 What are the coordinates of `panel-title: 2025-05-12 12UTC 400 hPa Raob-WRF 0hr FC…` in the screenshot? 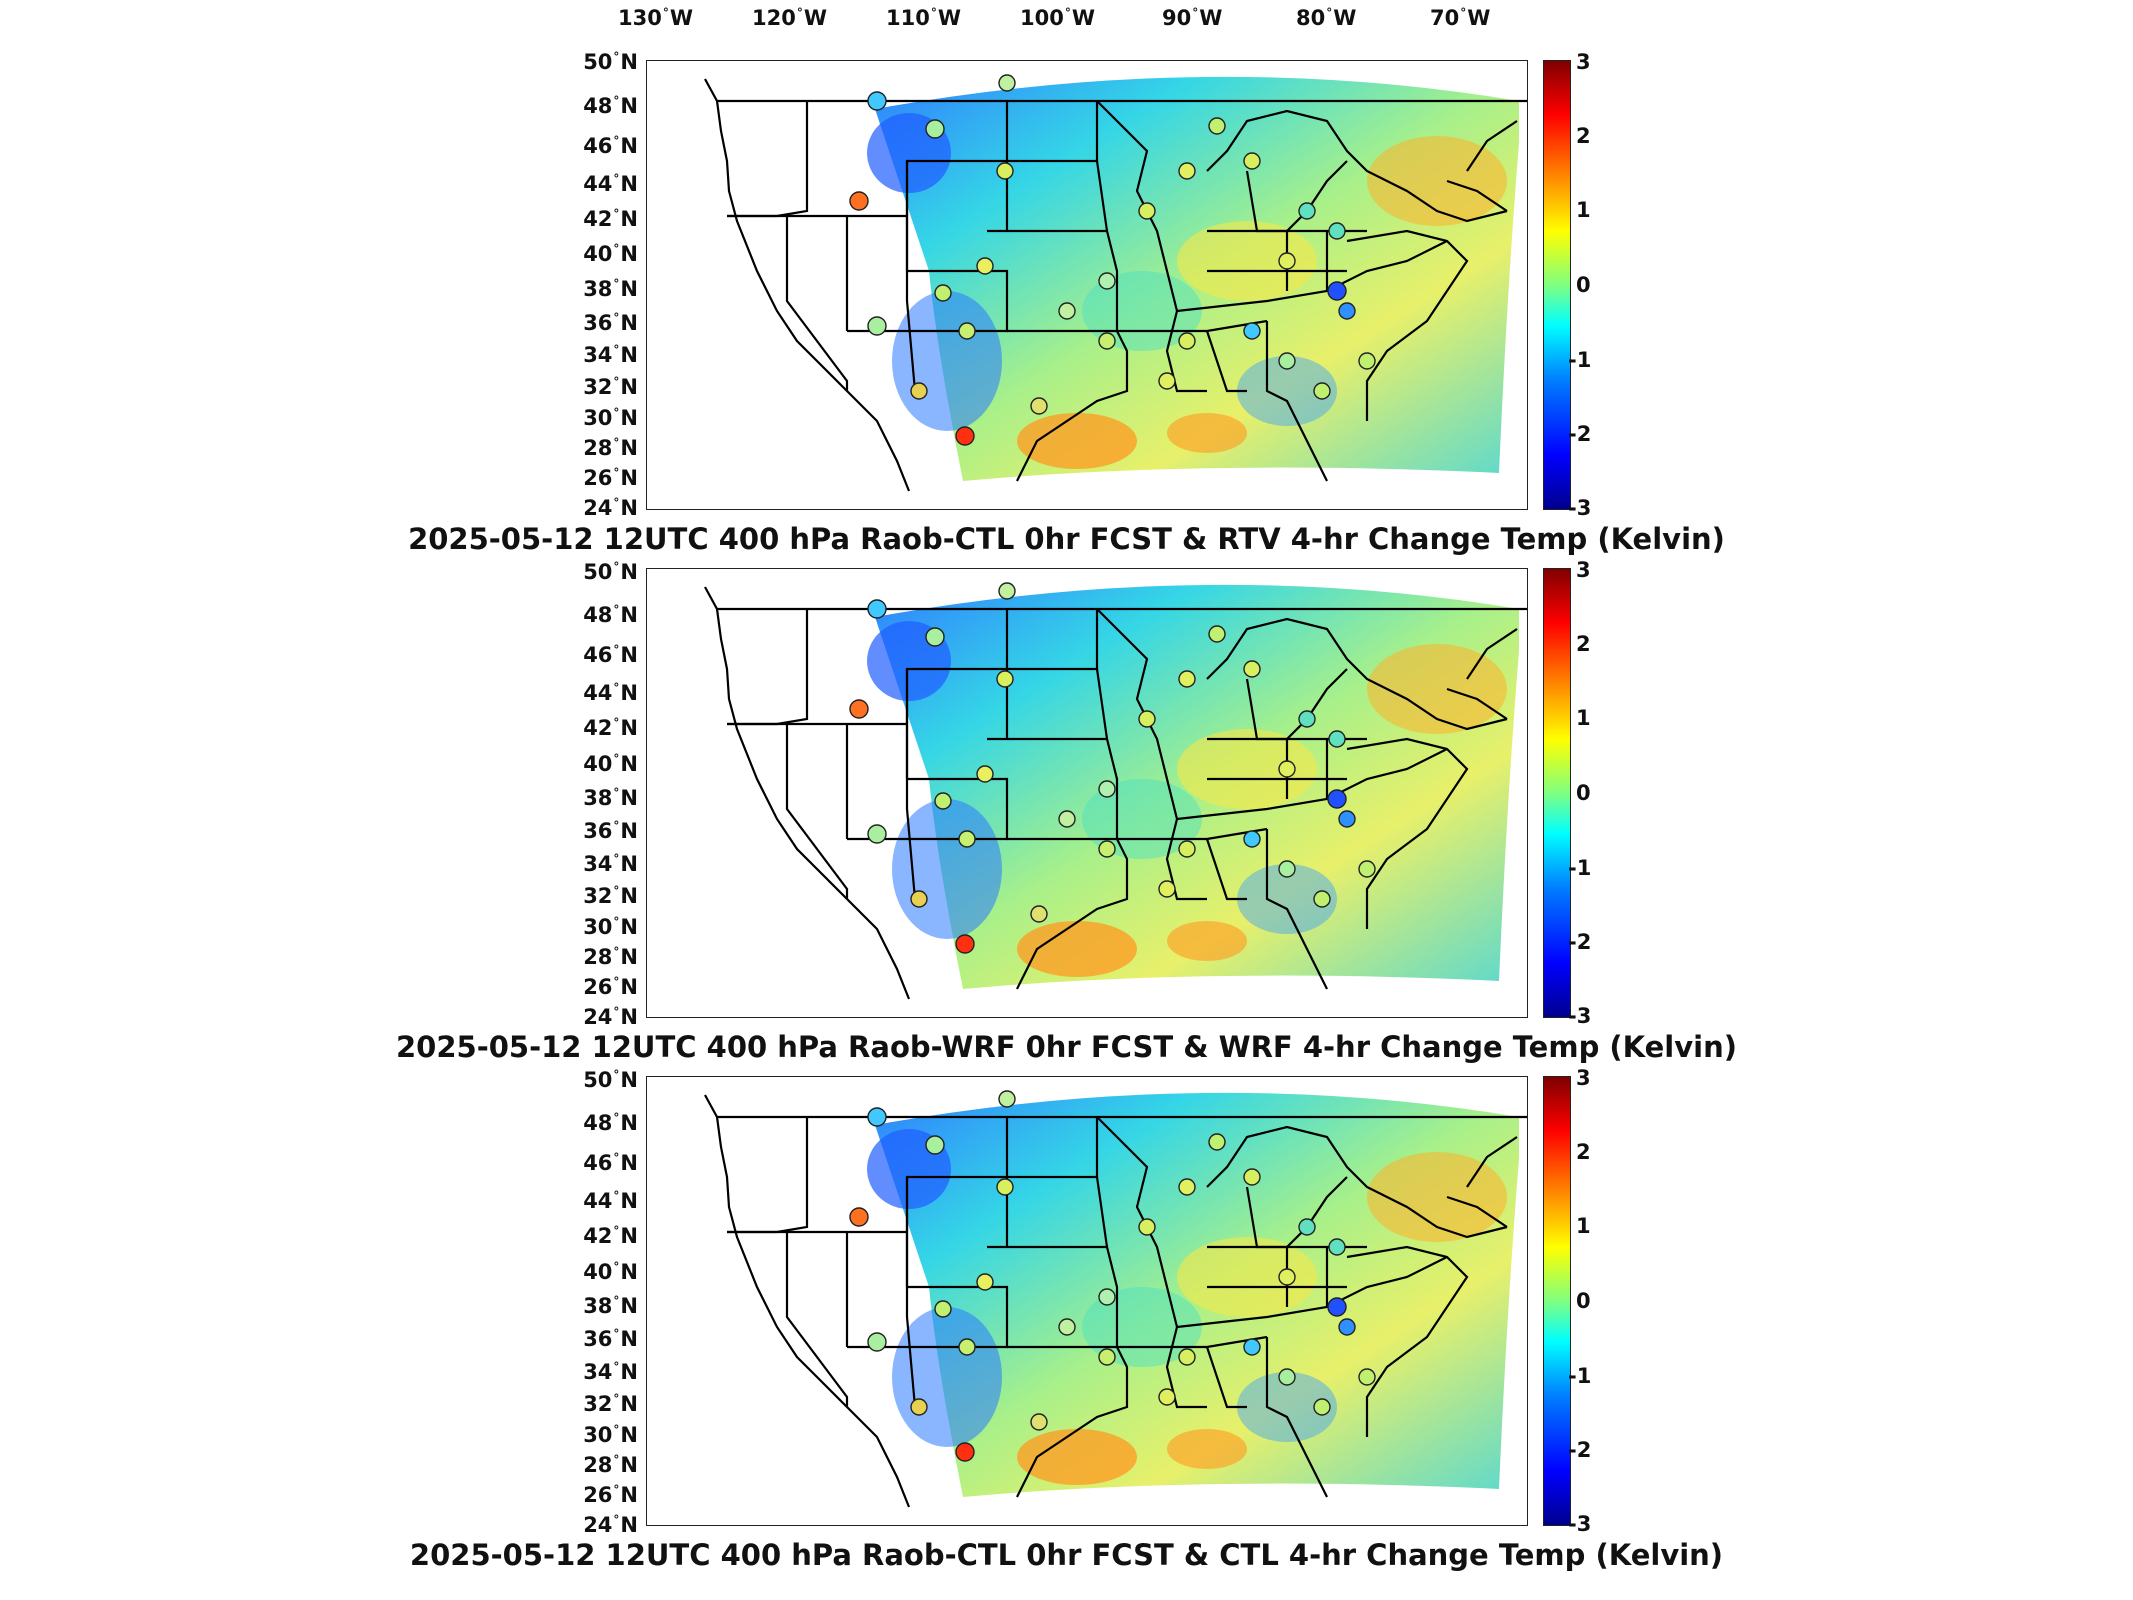 It's located at (1066, 1047).